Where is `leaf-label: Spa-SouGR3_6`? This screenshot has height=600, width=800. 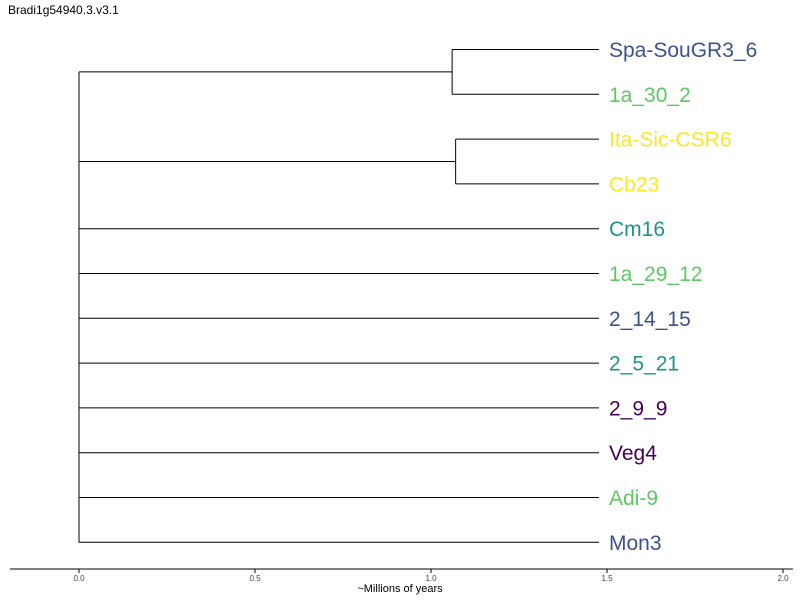 leaf-label: Spa-SouGR3_6 is located at coordinates (683, 50).